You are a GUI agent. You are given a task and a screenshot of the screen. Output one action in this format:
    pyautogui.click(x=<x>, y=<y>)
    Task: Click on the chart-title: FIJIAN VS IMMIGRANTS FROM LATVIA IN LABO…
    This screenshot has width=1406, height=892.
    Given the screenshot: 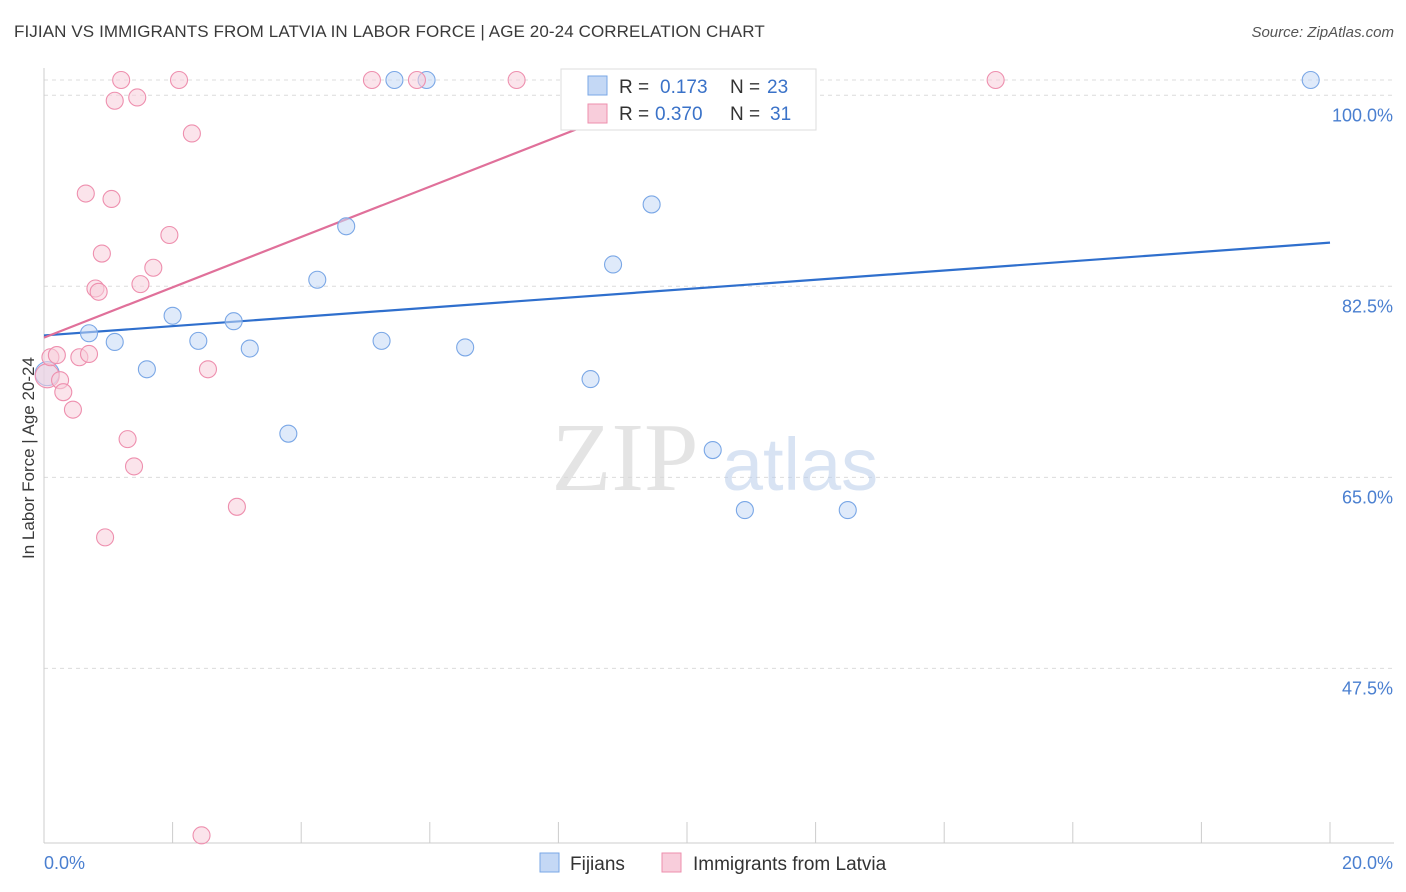 What is the action you would take?
    pyautogui.click(x=389, y=31)
    